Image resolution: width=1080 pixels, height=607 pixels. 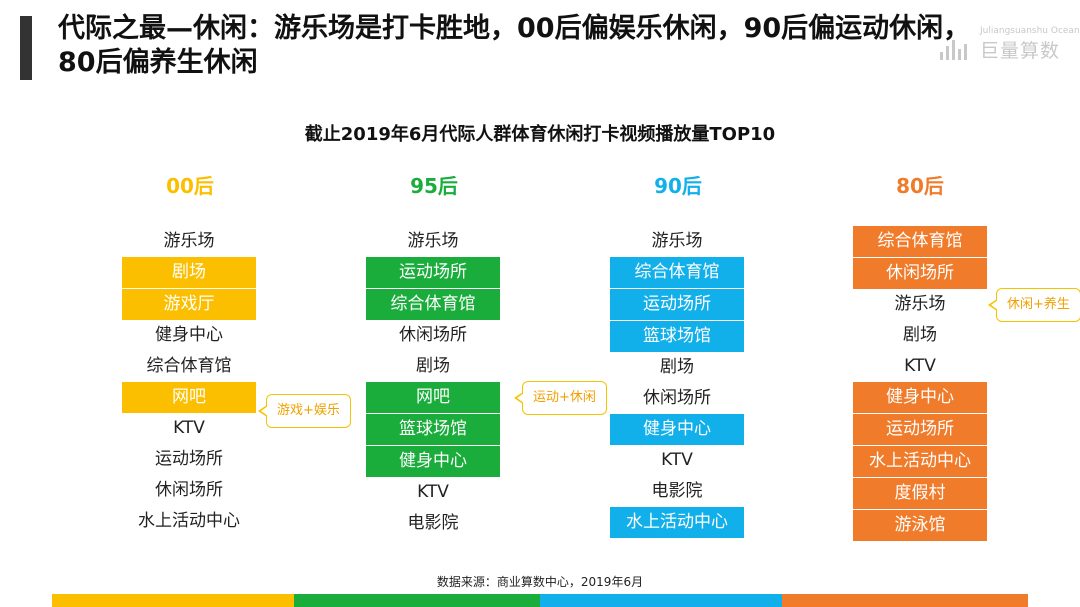 I want to click on ranking-column-80: 综合体育馆 休闲场所游乐场剧场 KTV 健身中心 运动场所 水上活动中心 度假村 游泳馆, so click(x=920, y=383).